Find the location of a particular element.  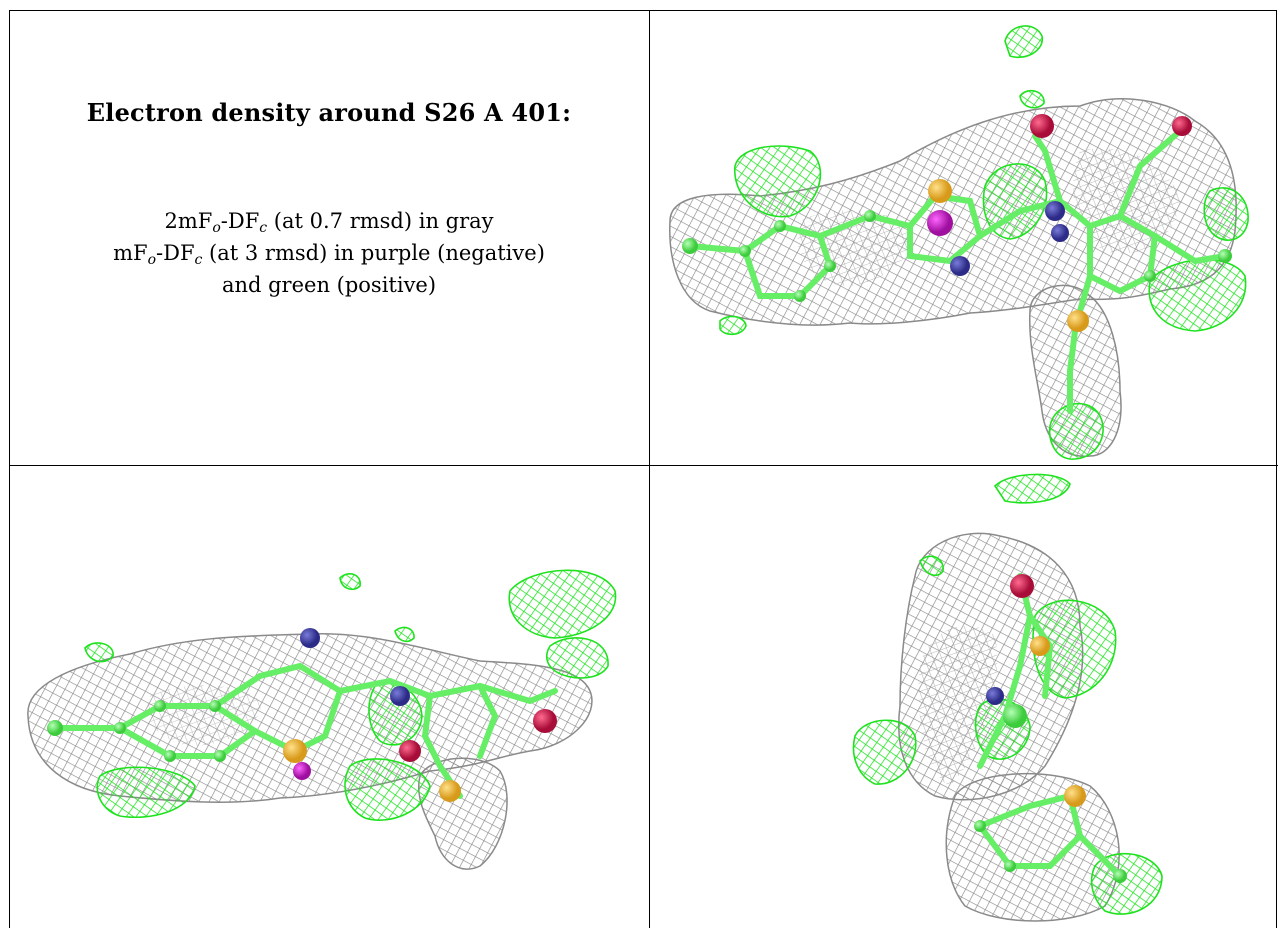

legend-line-2: mFo-DFc (at 3 rmsd) in purple (negative) is located at coordinates (329, 254).